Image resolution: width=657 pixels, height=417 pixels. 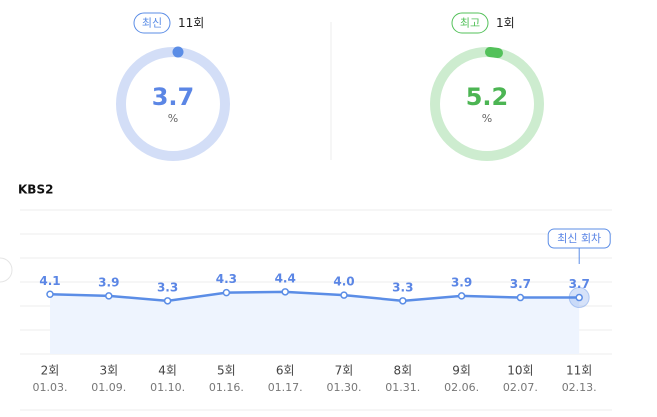 I want to click on area, so click(x=315, y=322).